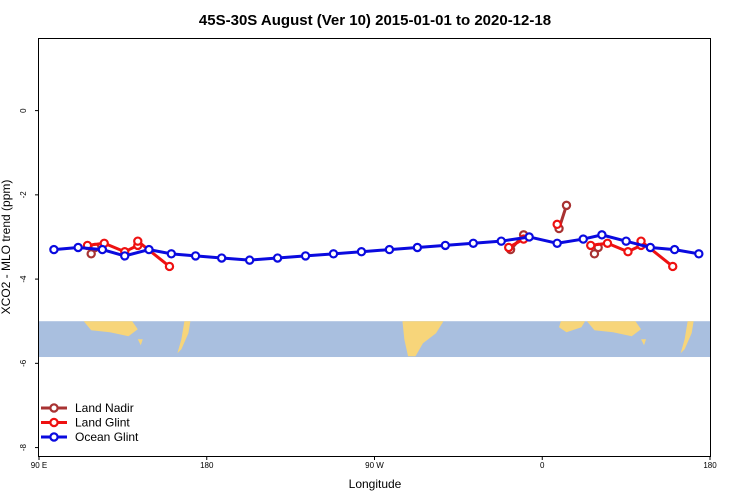 The height and width of the screenshot is (500, 750). I want to click on x-tick-label: 90 W, so click(374, 465).